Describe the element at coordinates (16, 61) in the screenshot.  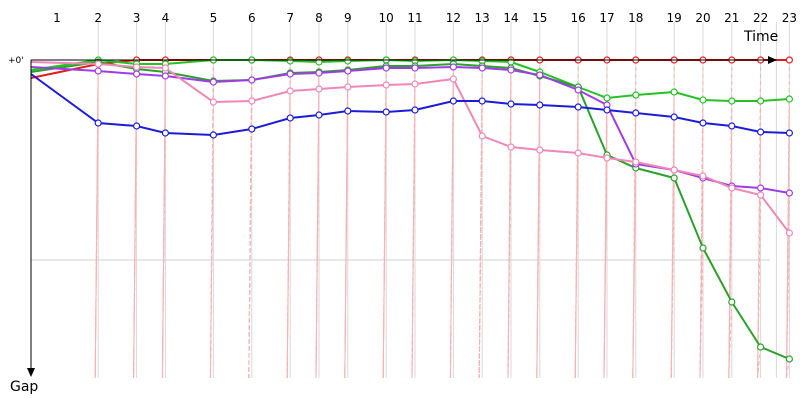
I see `zero-gap-label: +0'` at that location.